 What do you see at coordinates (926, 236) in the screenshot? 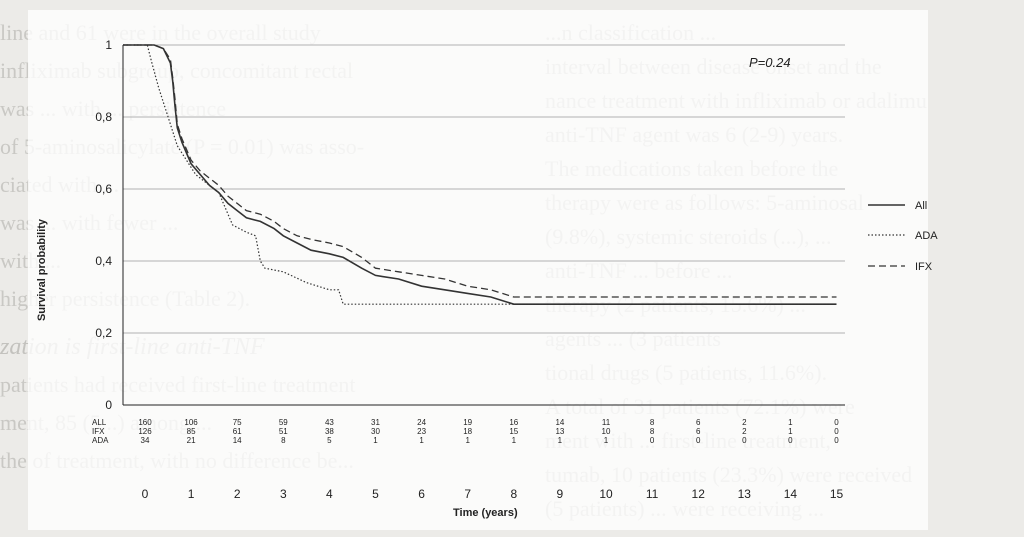
I see `legend-label-ada: ADA` at bounding box center [926, 236].